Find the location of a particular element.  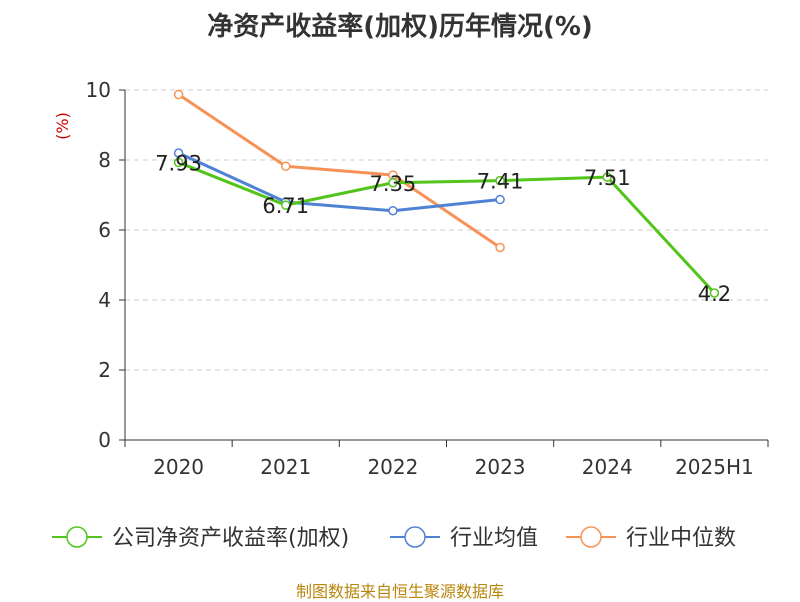

data-label: 4.2 is located at coordinates (714, 294).